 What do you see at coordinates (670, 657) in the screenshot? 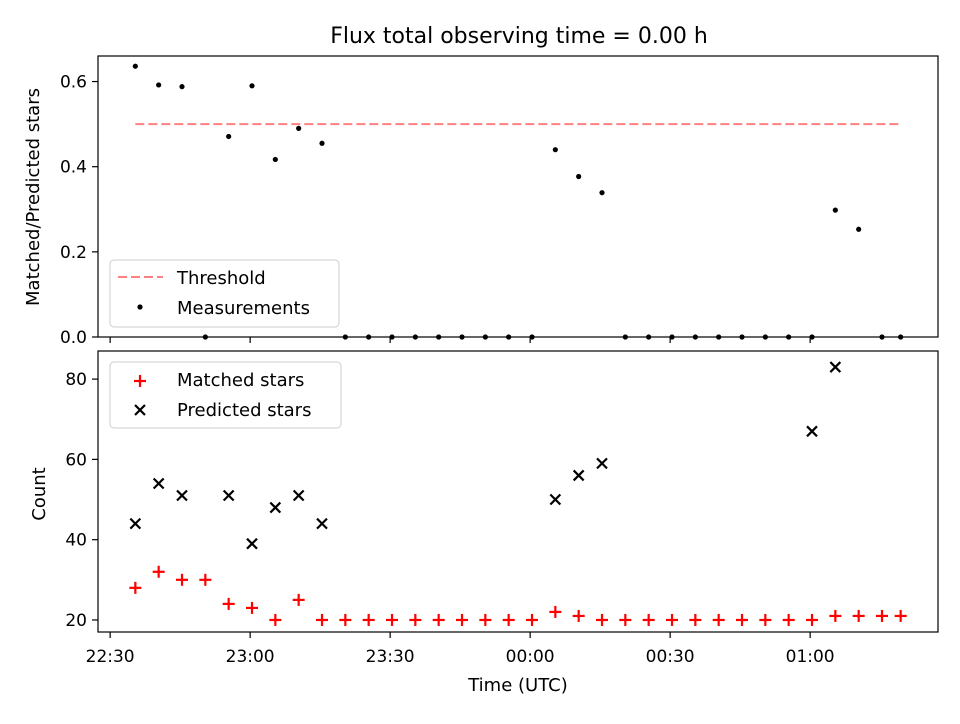
I see `x-tick-label: 00:30` at bounding box center [670, 657].